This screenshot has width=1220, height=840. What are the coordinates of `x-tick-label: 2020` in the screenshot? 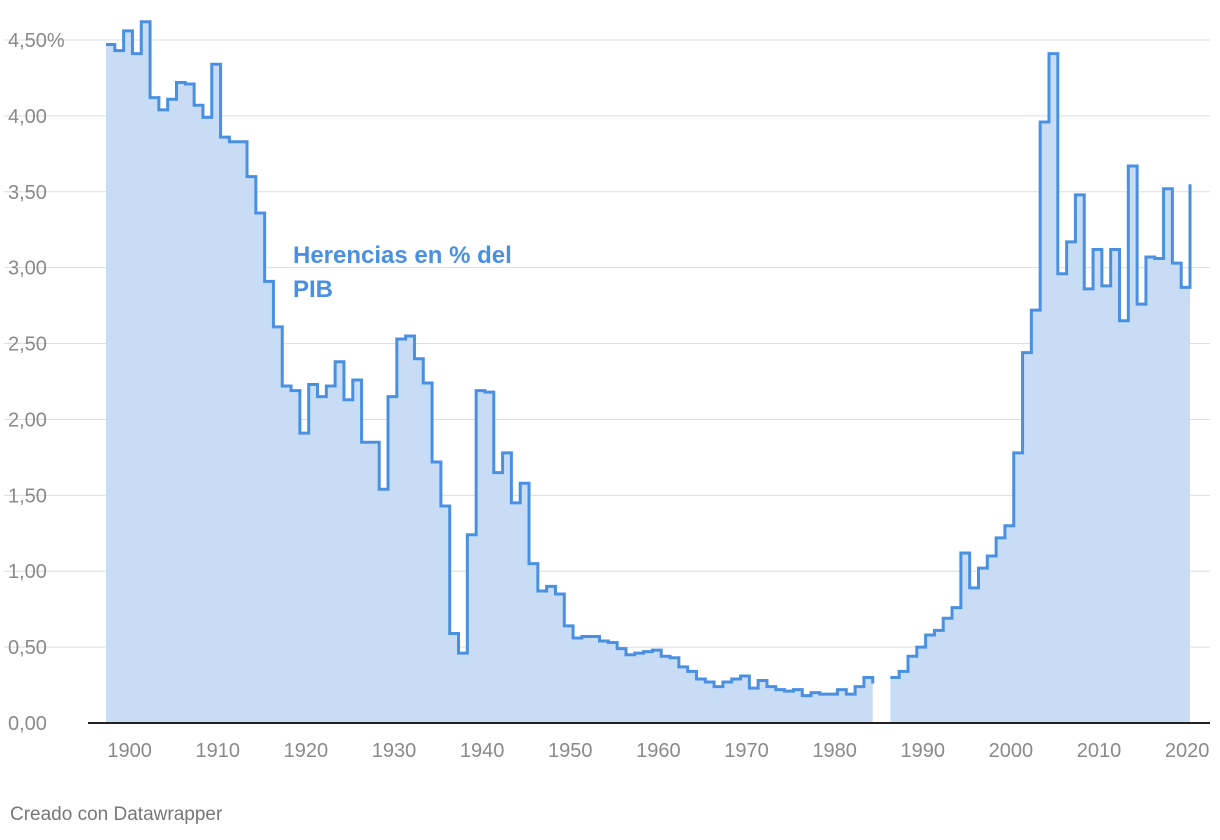 It's located at (1187, 751).